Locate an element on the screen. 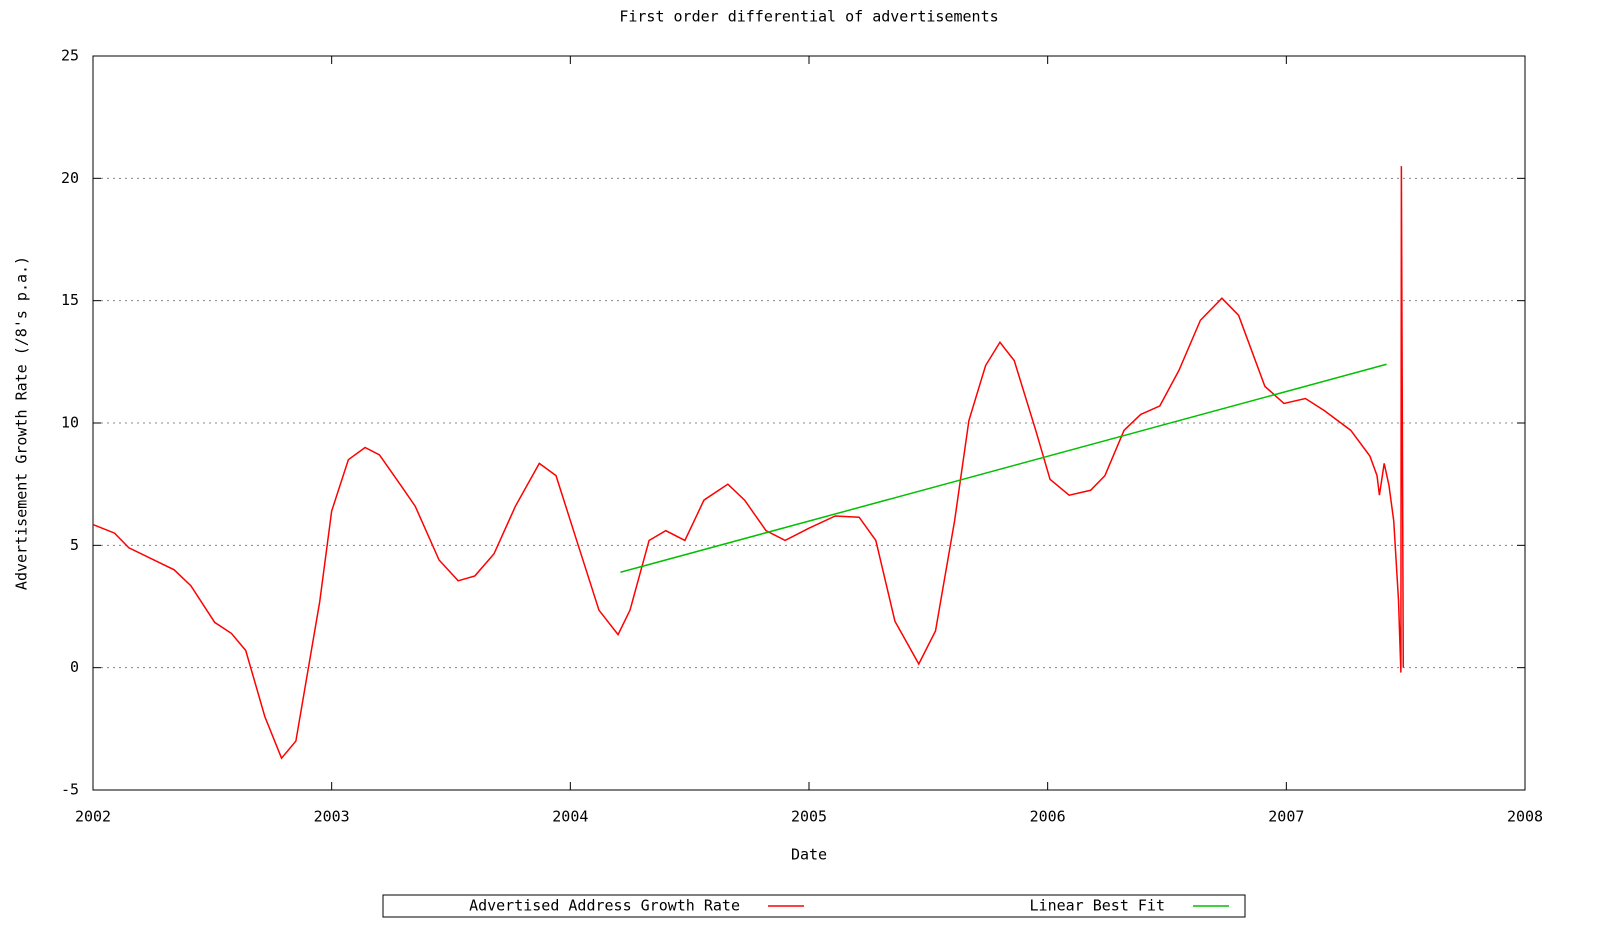  y-tick-label: -5 is located at coordinates (70, 790).